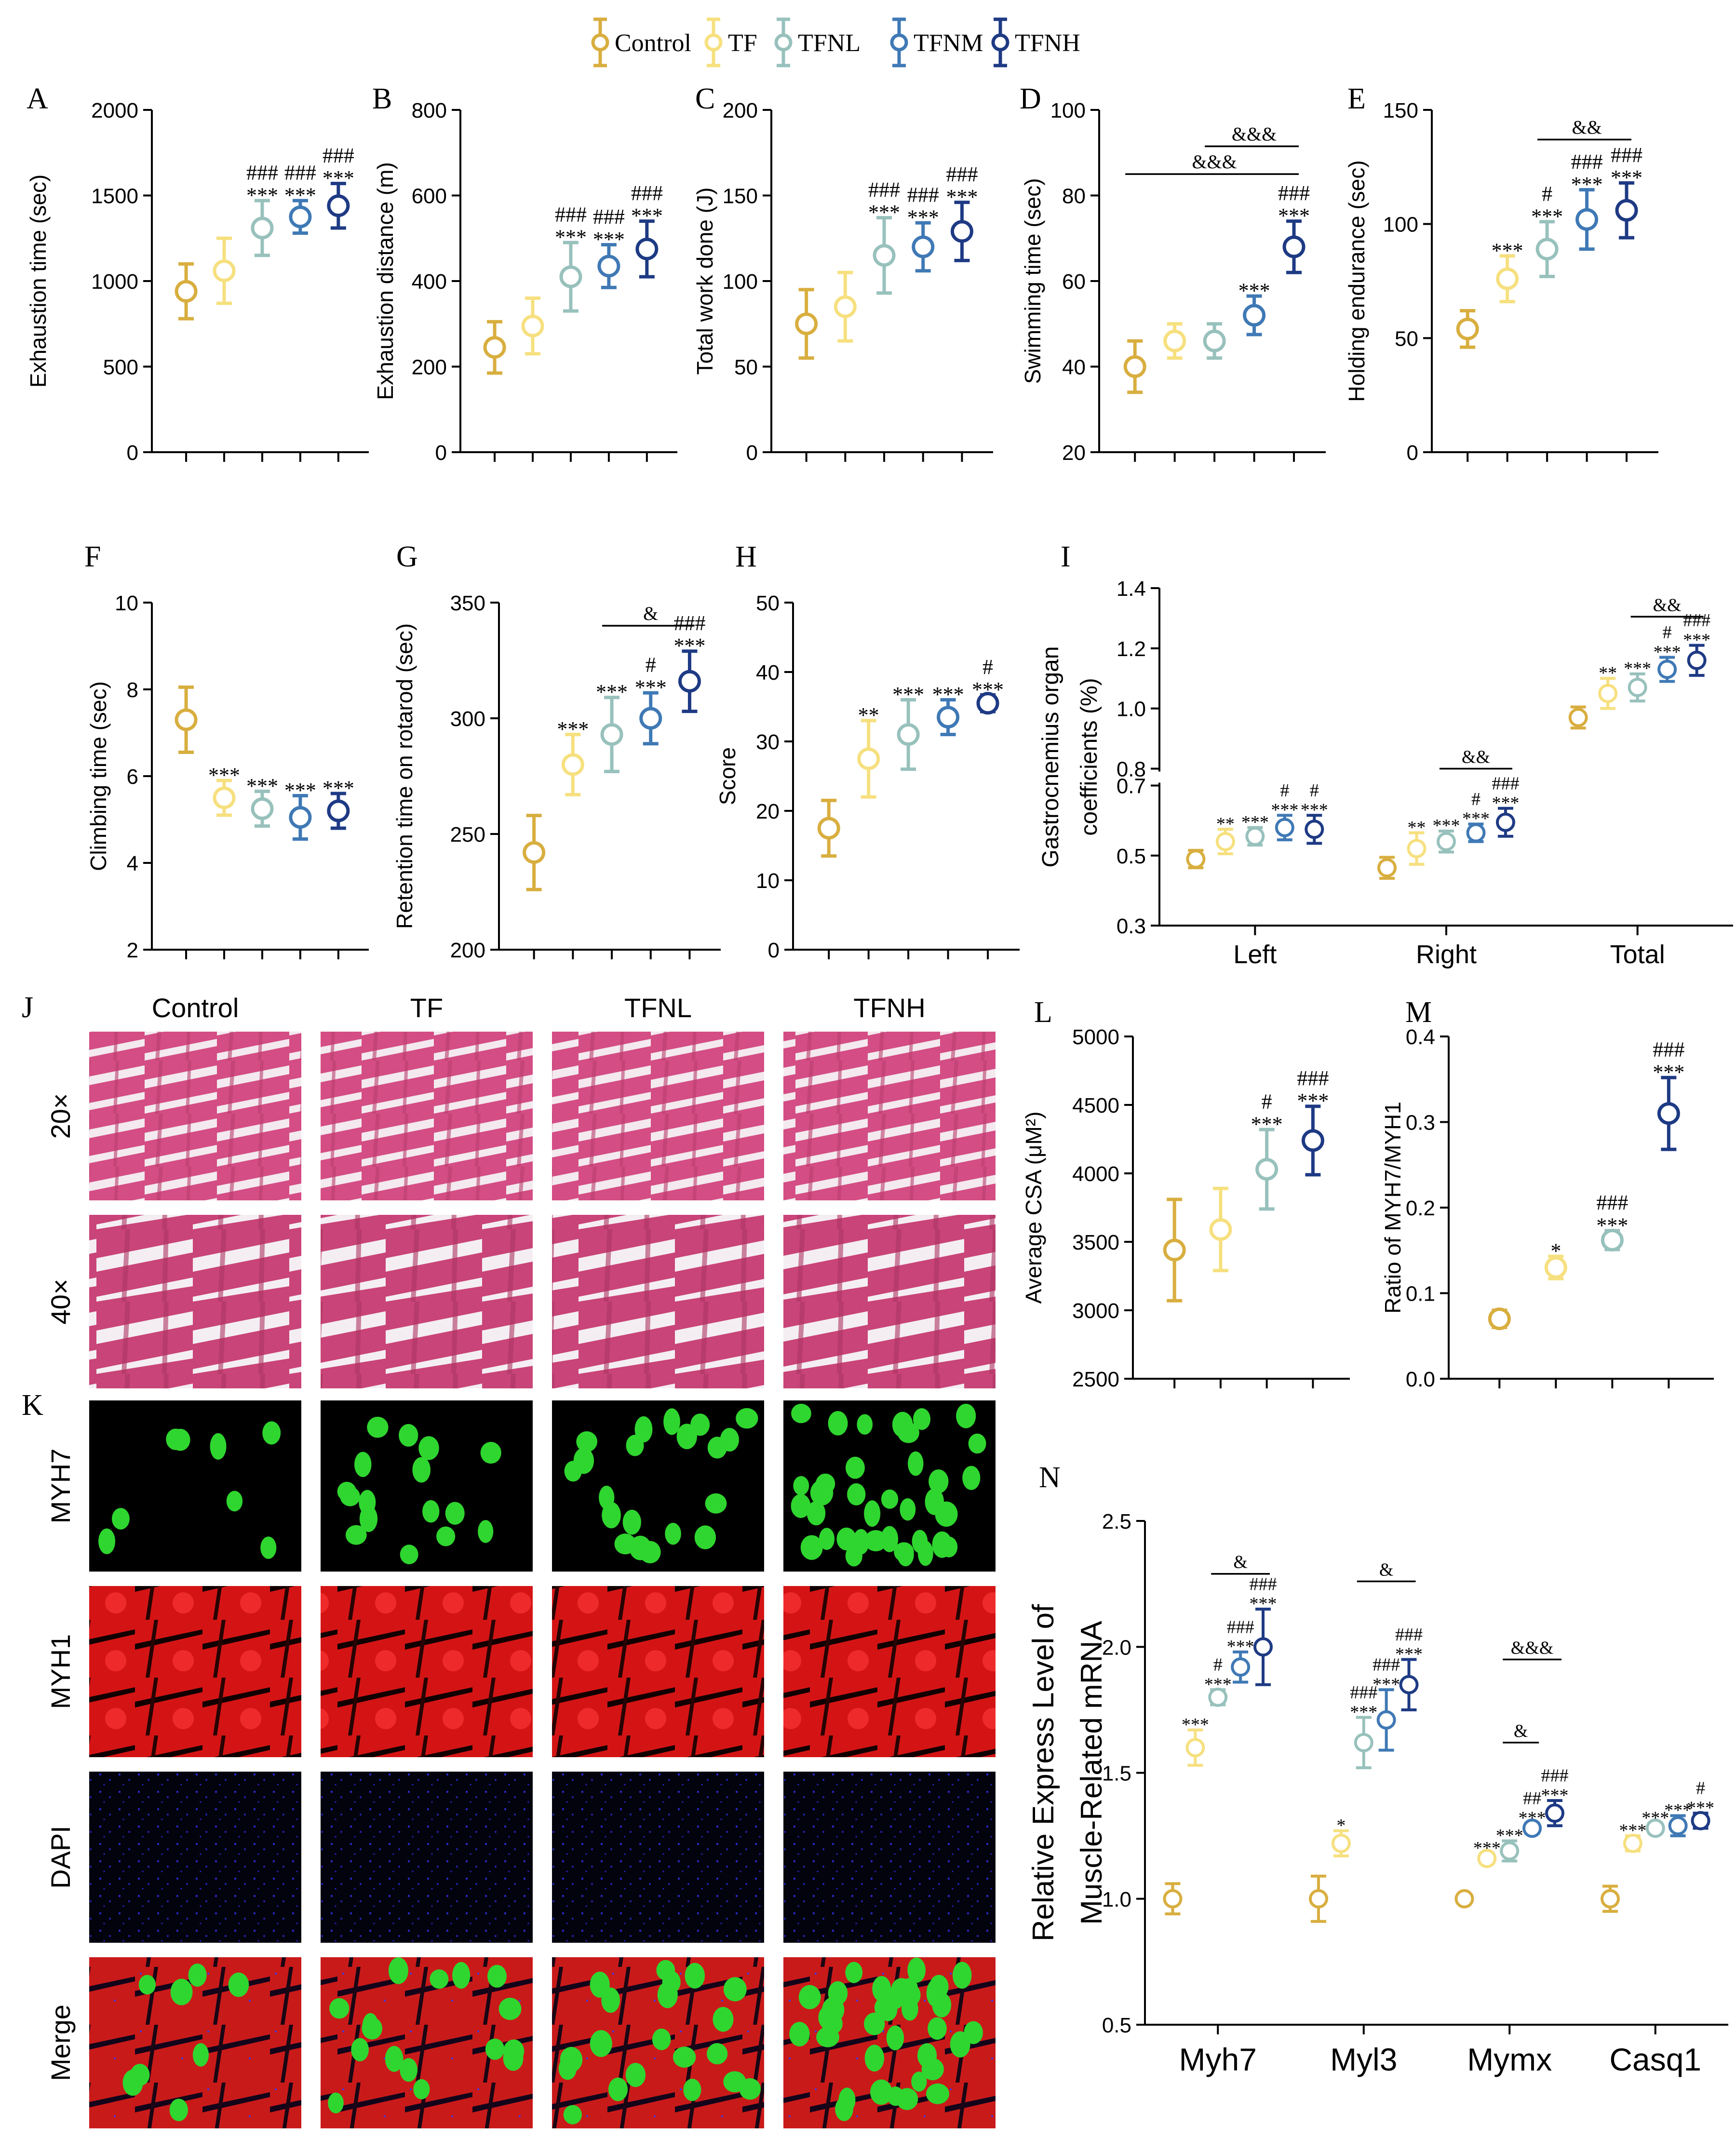  I want to click on x-tick-label: Total, so click(1637, 955).